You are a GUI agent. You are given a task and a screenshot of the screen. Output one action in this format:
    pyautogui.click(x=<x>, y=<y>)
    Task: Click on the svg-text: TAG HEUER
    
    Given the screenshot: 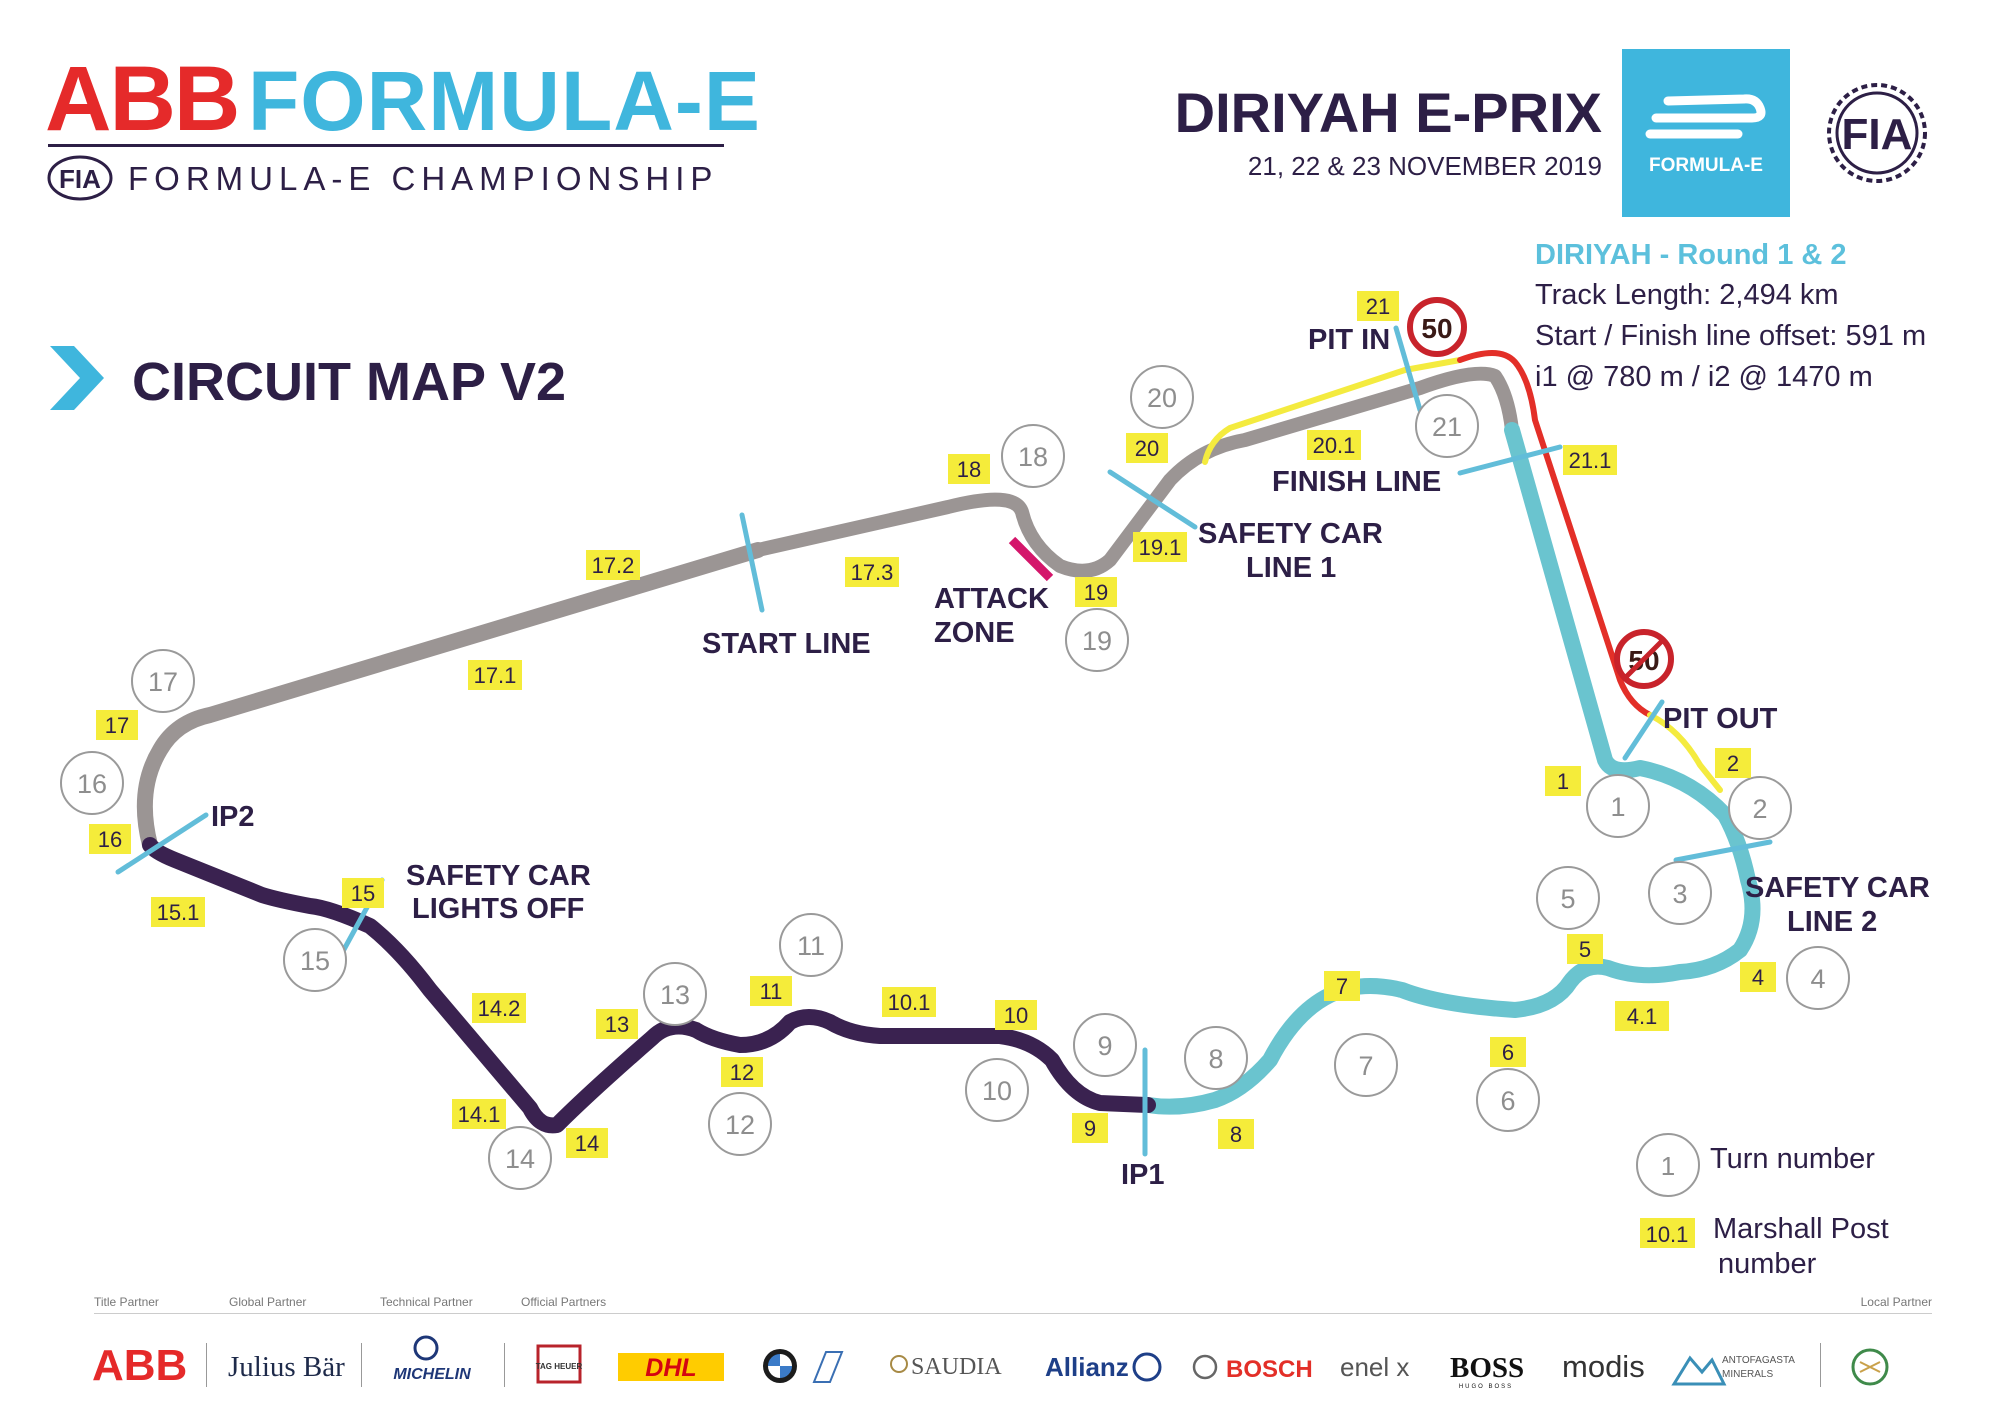 What is the action you would take?
    pyautogui.click(x=559, y=1366)
    